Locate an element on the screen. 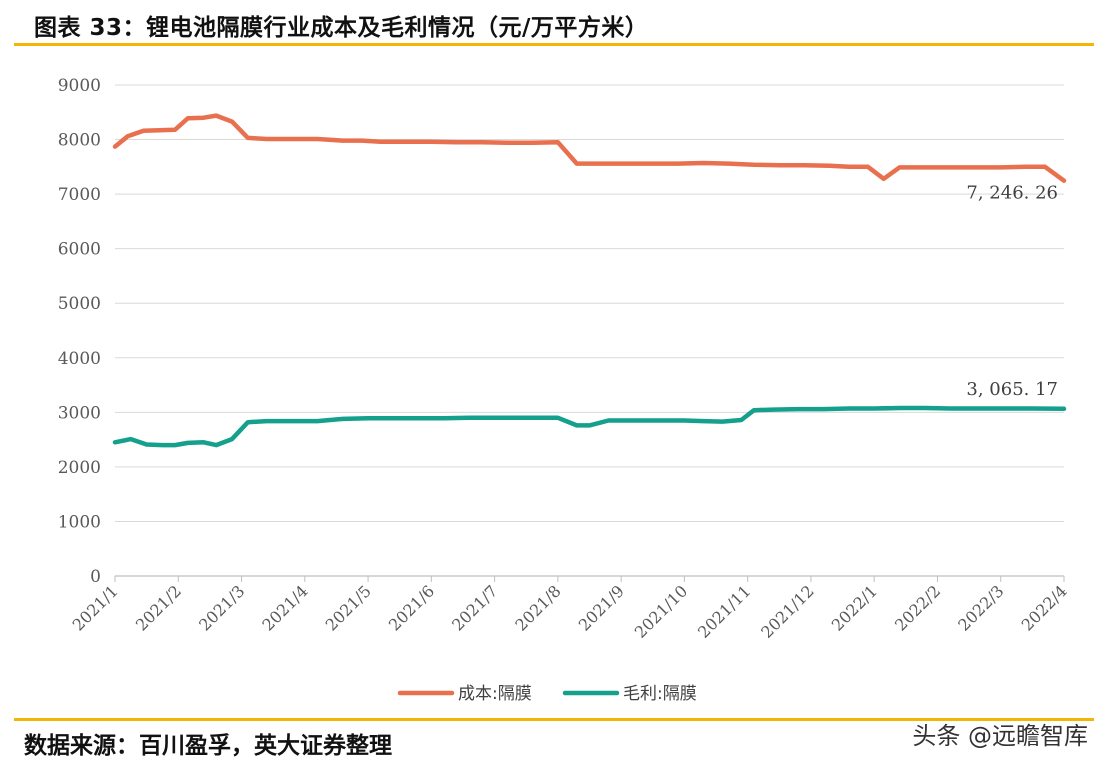 Image resolution: width=1106 pixels, height=767 pixels. y-tick-label: 4000 is located at coordinates (79, 359).